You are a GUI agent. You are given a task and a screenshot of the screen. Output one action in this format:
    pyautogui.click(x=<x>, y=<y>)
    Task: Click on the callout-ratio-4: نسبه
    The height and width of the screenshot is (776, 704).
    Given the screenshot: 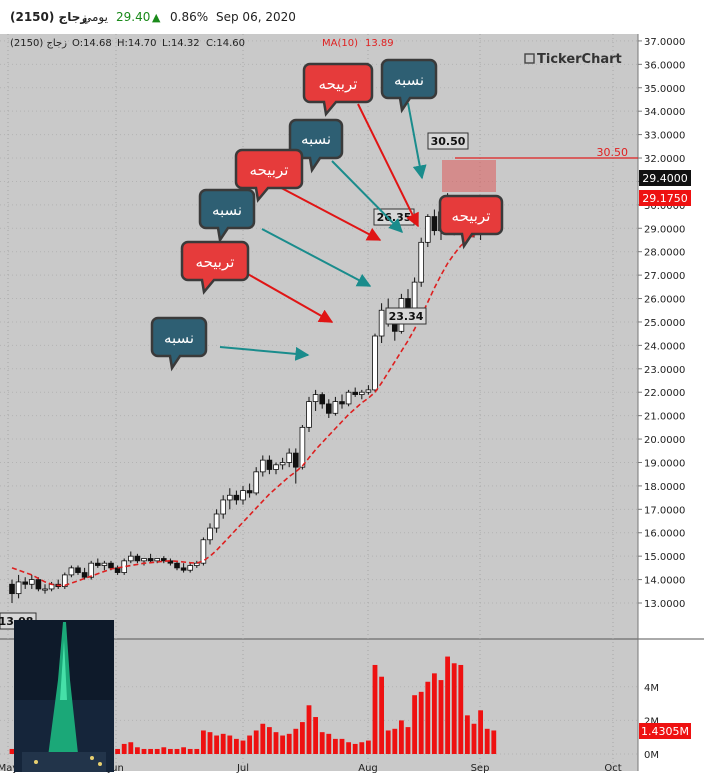 What is the action you would take?
    pyautogui.click(x=179, y=344)
    